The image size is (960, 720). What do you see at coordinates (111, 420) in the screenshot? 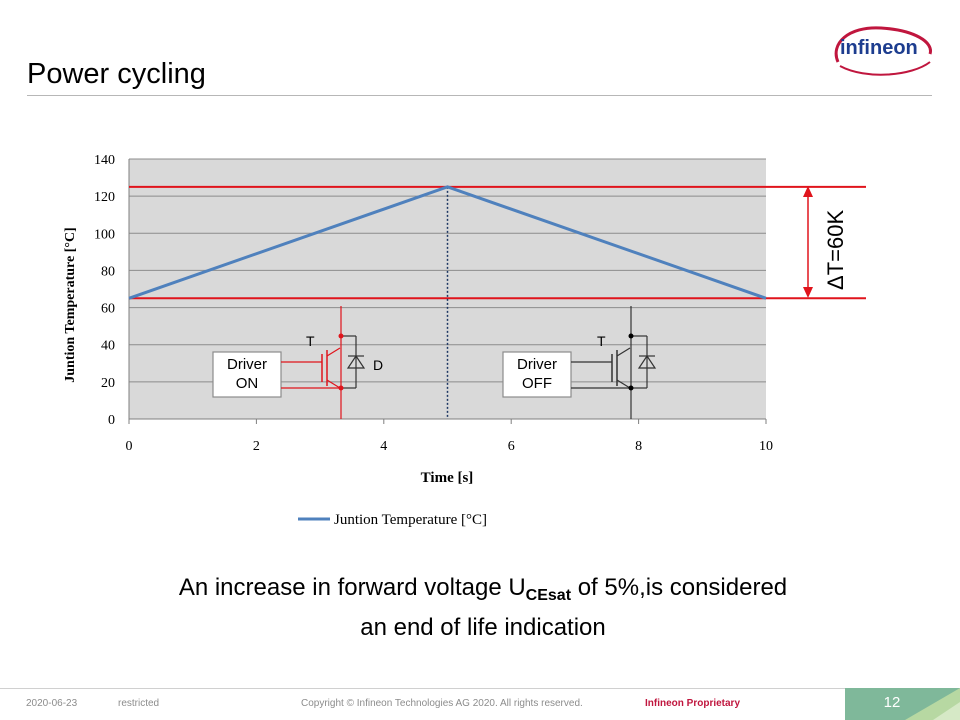
I see `y-tick-label: 0` at bounding box center [111, 420].